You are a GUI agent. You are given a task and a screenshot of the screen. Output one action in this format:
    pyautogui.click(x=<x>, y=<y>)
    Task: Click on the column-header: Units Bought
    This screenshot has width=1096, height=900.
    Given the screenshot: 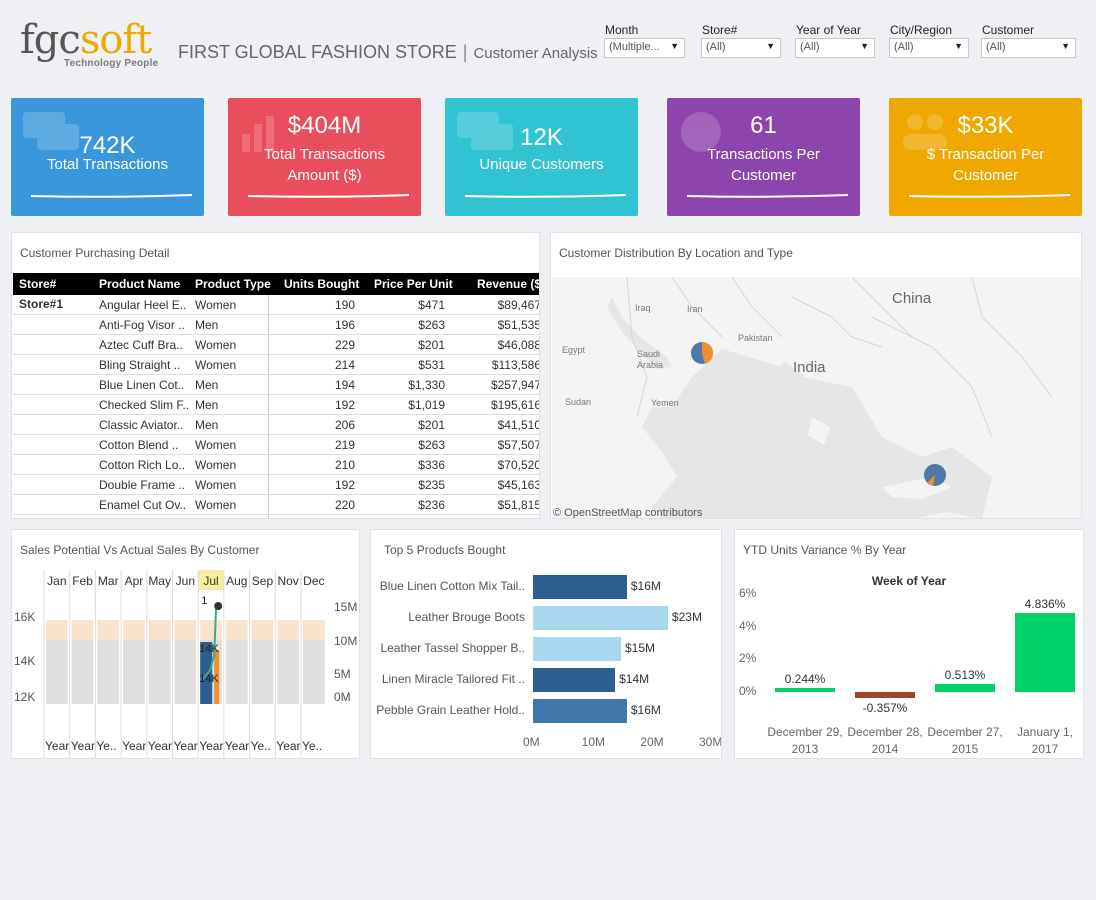 What is the action you would take?
    pyautogui.click(x=322, y=284)
    